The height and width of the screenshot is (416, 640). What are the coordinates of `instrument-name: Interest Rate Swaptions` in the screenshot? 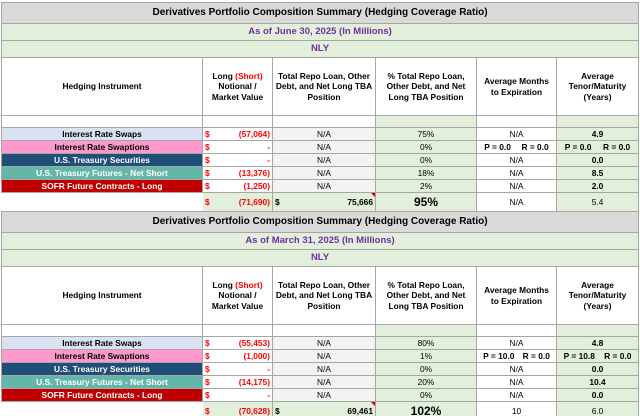 It's located at (102, 356).